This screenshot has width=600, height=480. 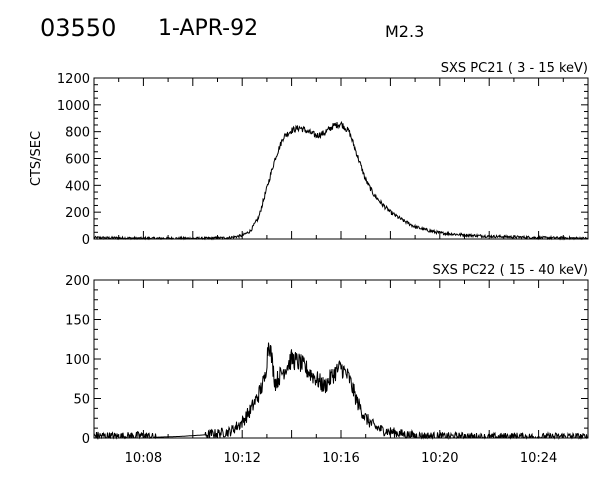 What do you see at coordinates (538, 458) in the screenshot?
I see `x-tick-label: 10:24` at bounding box center [538, 458].